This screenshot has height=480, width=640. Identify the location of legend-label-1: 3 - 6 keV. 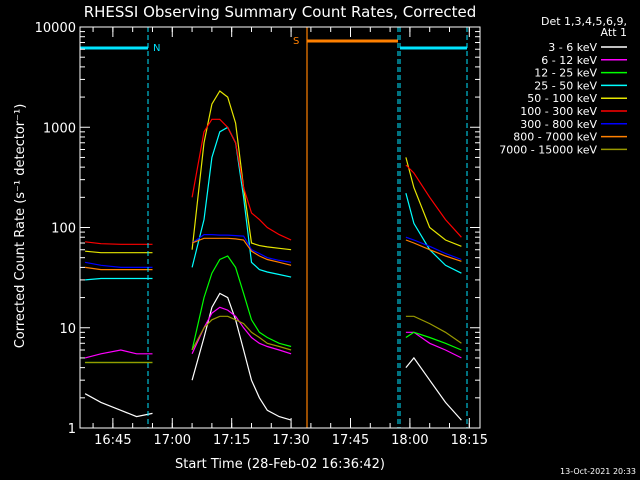
(572, 47).